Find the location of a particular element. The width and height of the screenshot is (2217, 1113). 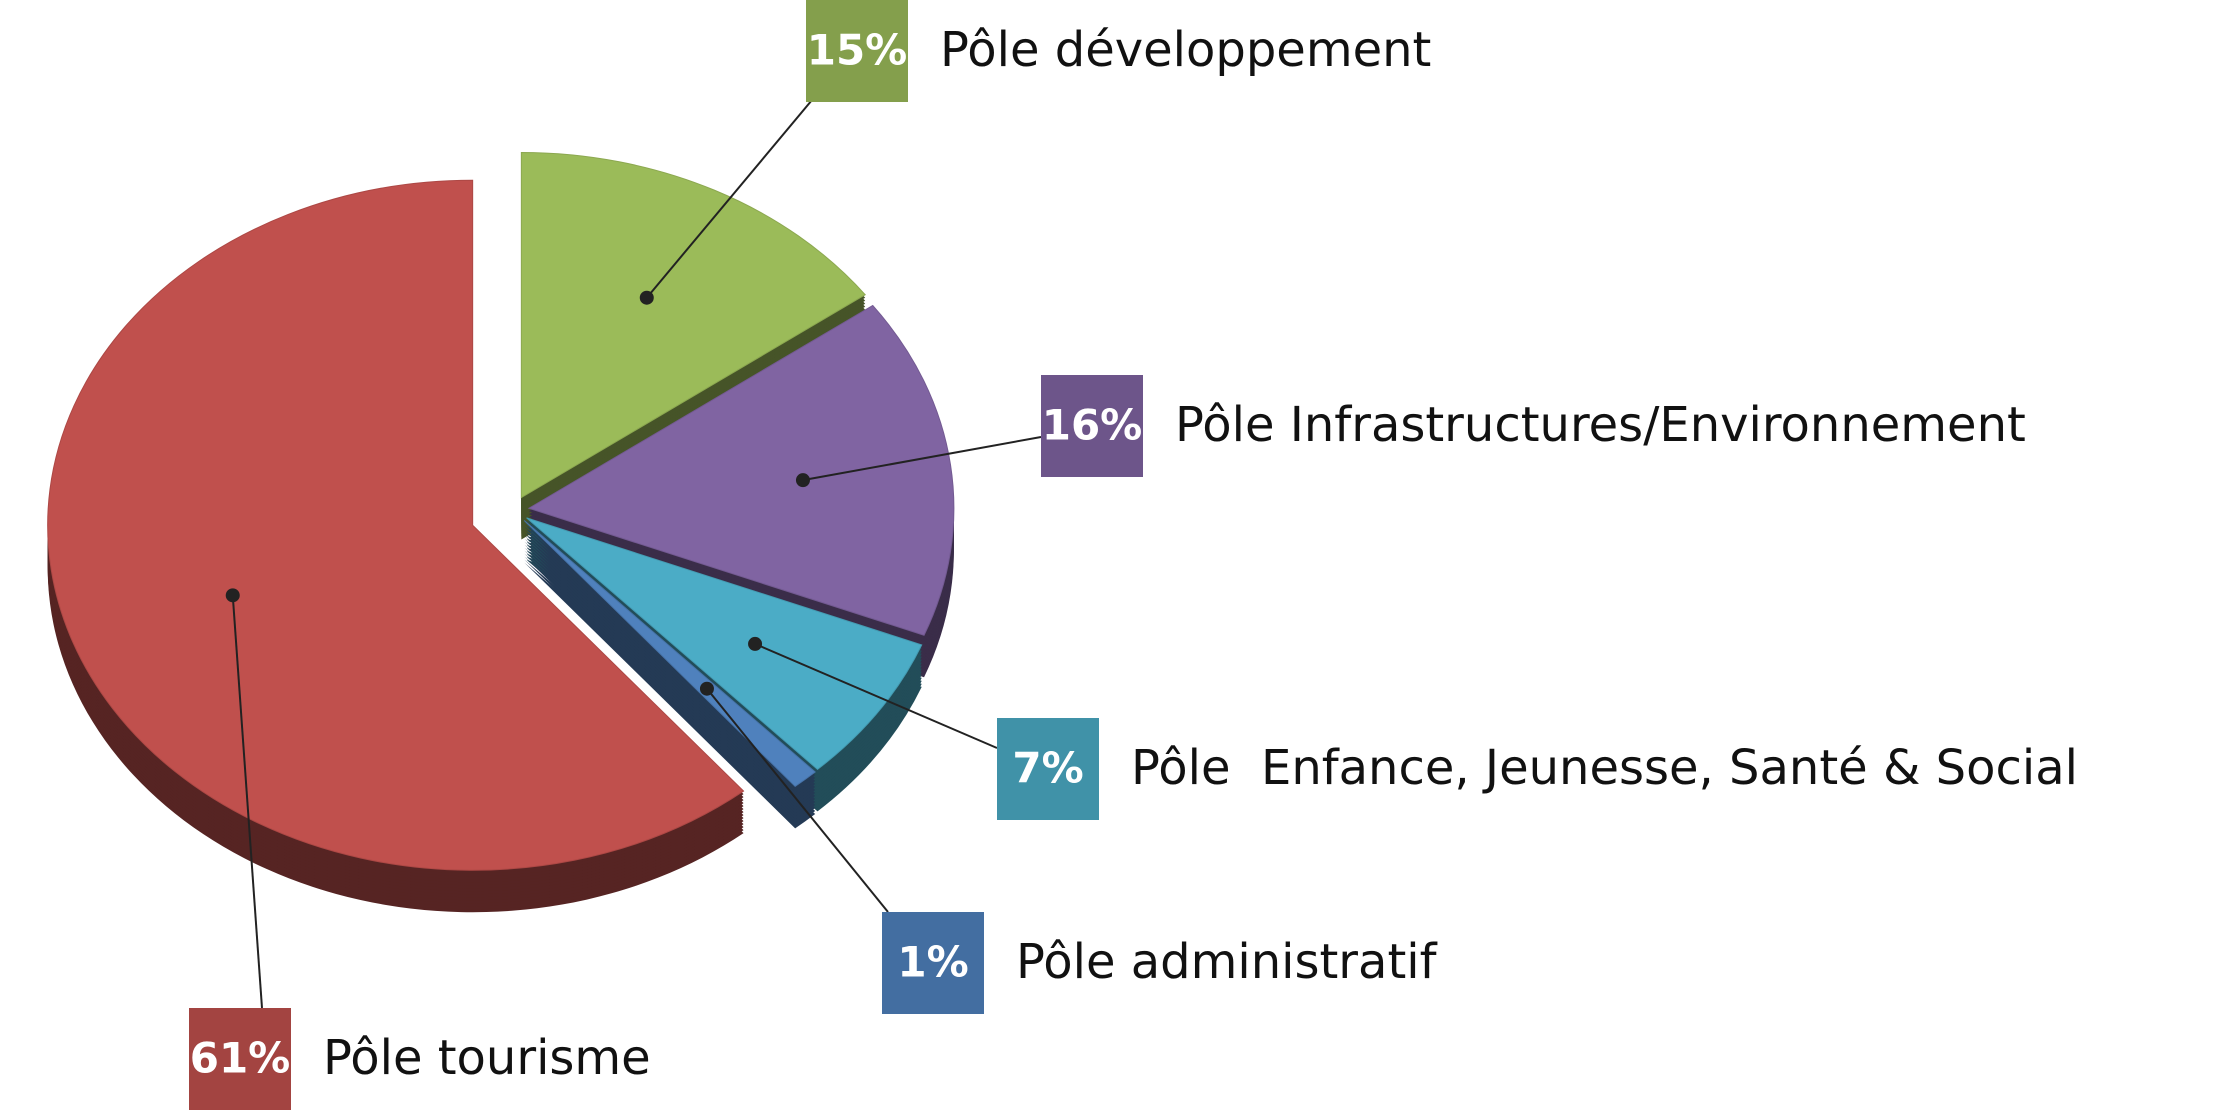

category-label: Pôle administratif is located at coordinates (1227, 962).